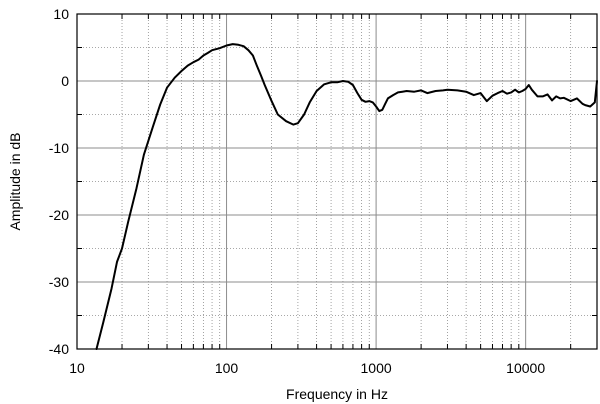 Image resolution: width=600 pixels, height=404 pixels. What do you see at coordinates (337, 394) in the screenshot?
I see `x-axis-title: Frequency in Hz` at bounding box center [337, 394].